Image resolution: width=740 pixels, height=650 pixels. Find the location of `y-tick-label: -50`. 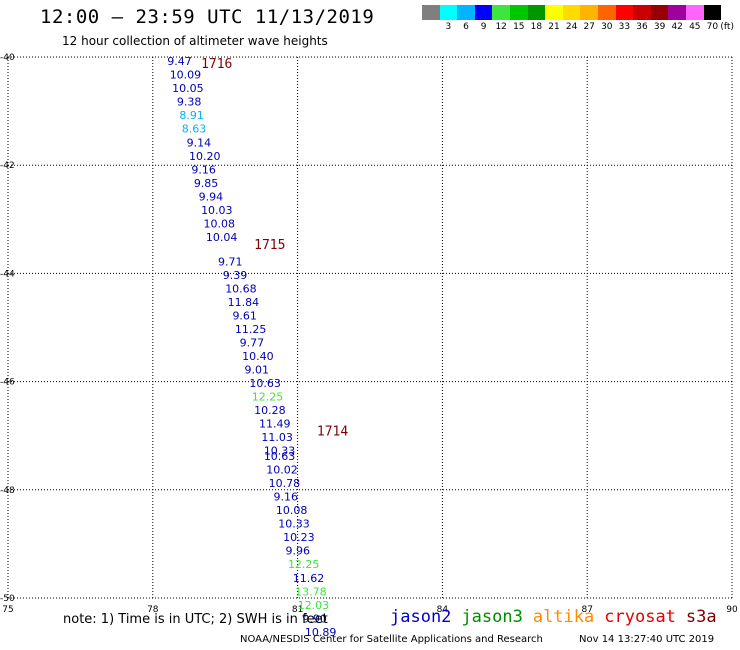

y-tick-label: -50 is located at coordinates (7, 599).